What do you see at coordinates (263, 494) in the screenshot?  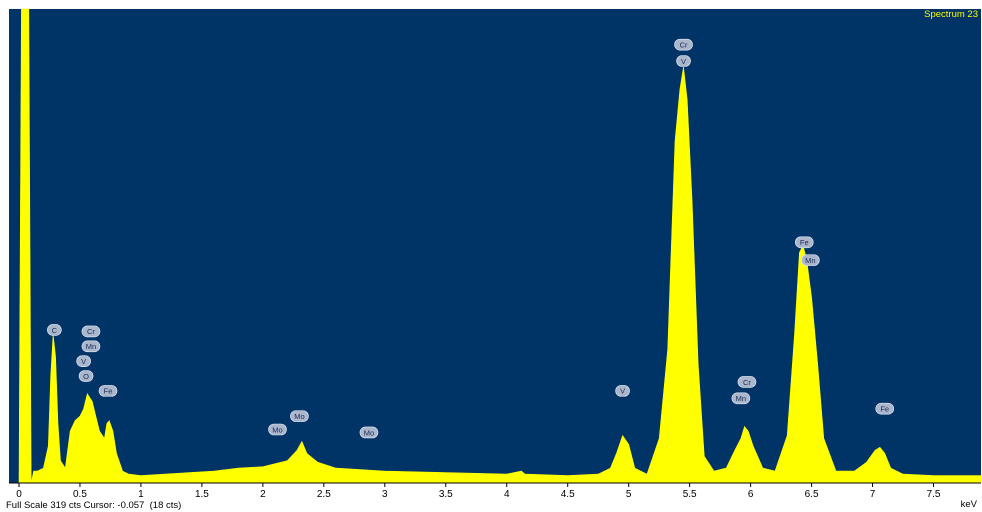 I see `x-tick-label: 2` at bounding box center [263, 494].